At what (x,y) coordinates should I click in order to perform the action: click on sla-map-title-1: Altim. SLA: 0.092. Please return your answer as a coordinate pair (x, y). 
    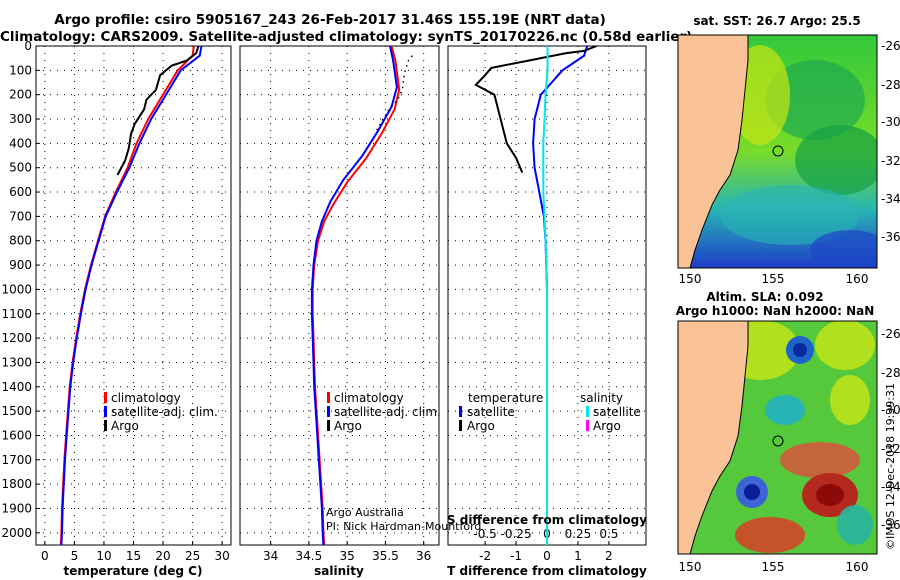
    Looking at the image, I should click on (764, 297).